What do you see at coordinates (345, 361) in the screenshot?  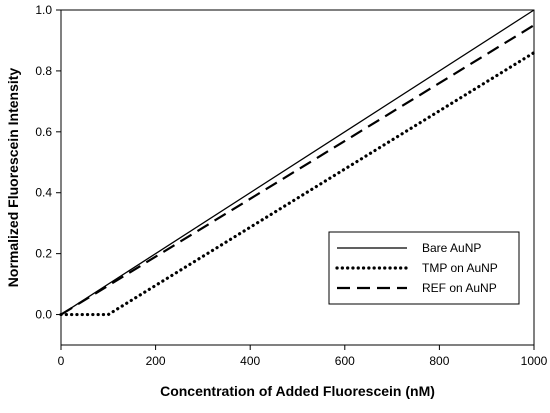 I see `x-tick-label: 600` at bounding box center [345, 361].